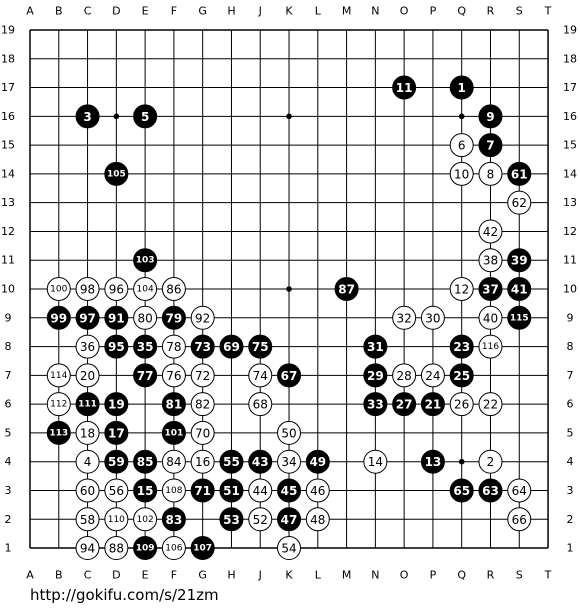  What do you see at coordinates (116, 462) in the screenshot?
I see `move-number: 59` at bounding box center [116, 462].